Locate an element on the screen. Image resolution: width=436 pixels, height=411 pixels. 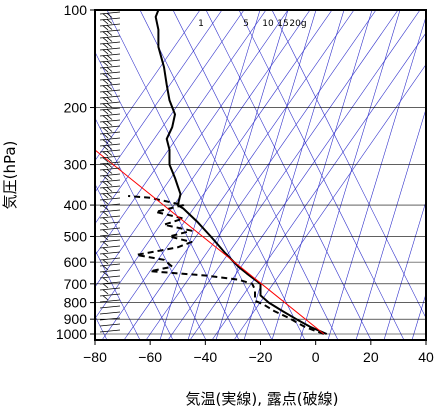
x-axis: −80 −60 −40 −20 0 20 40 is located at coordinates (258, 352).